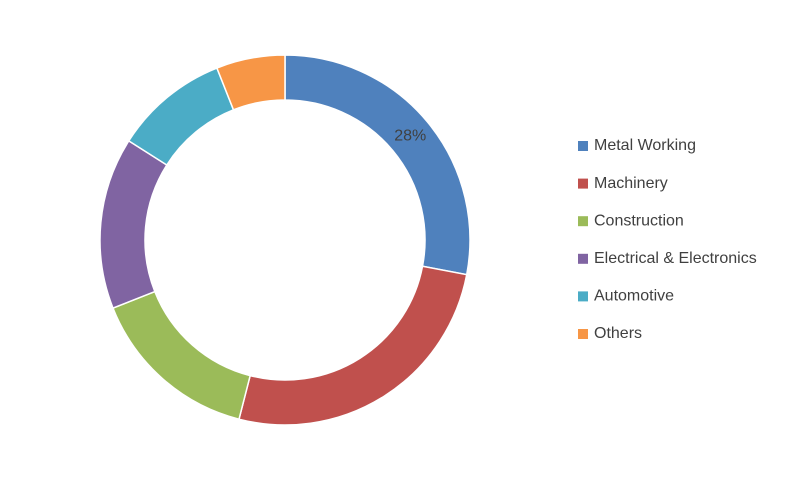 This screenshot has width=800, height=482. I want to click on legend-label: Electrical & Electronics, so click(675, 258).